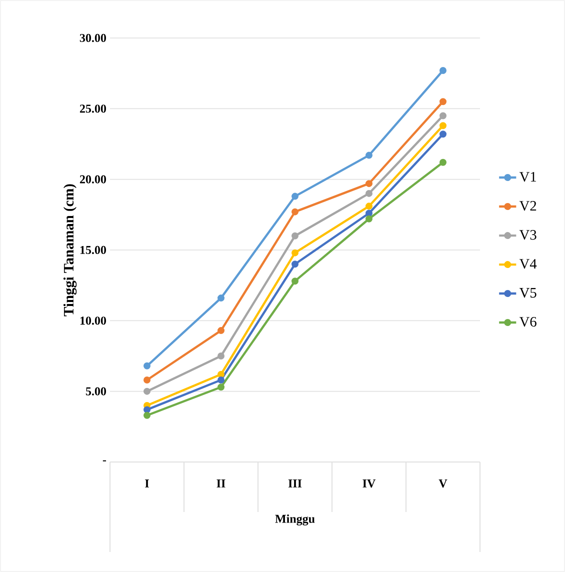  Describe the element at coordinates (96, 391) in the screenshot. I see `y-tick-label: 5.00` at that location.